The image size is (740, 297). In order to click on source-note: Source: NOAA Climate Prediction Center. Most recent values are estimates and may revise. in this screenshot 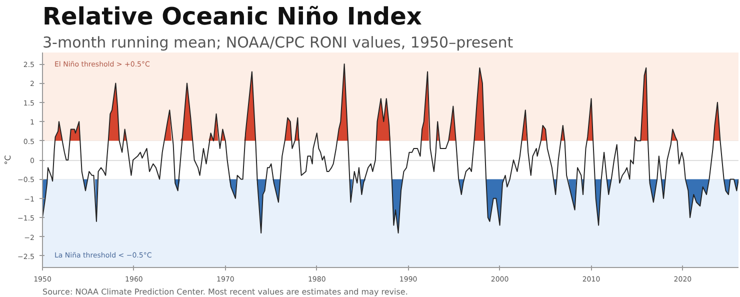, I will do `click(225, 292)`.